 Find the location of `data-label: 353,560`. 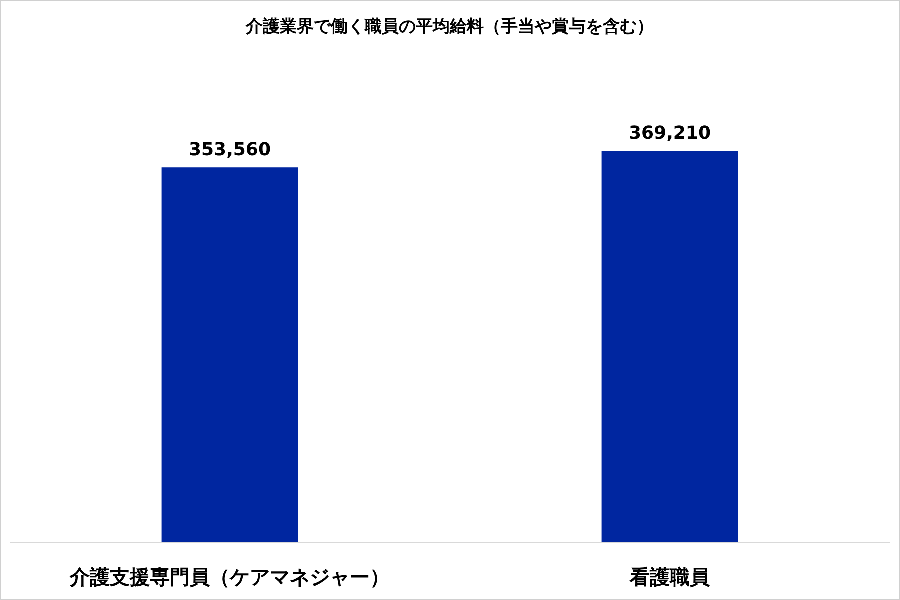

data-label: 353,560 is located at coordinates (230, 150).